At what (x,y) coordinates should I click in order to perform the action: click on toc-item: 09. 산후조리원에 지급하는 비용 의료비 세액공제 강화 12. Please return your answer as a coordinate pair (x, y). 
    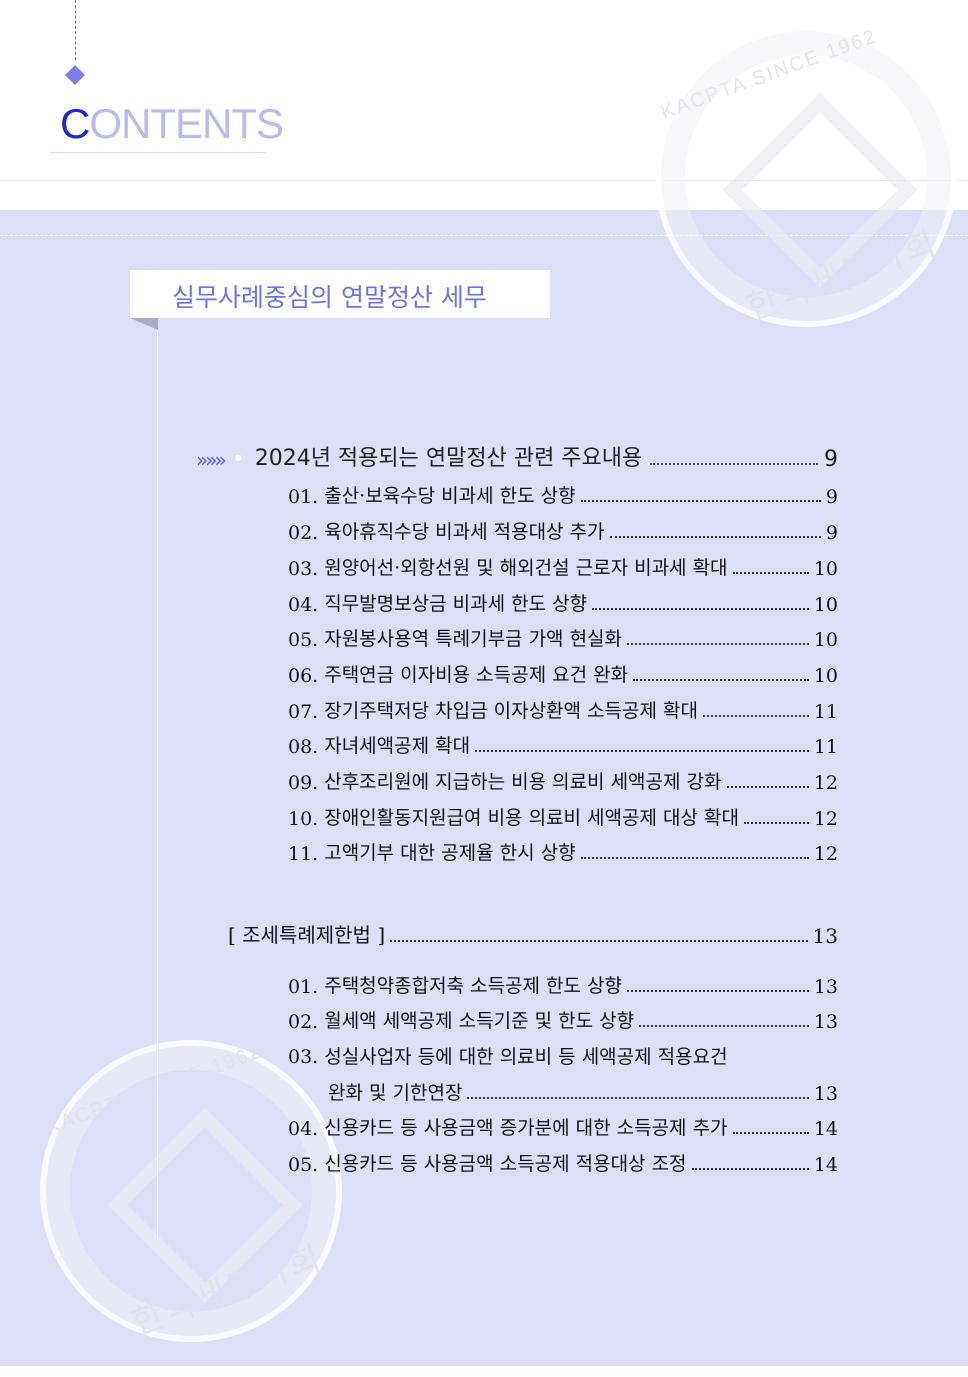
    Looking at the image, I should click on (563, 782).